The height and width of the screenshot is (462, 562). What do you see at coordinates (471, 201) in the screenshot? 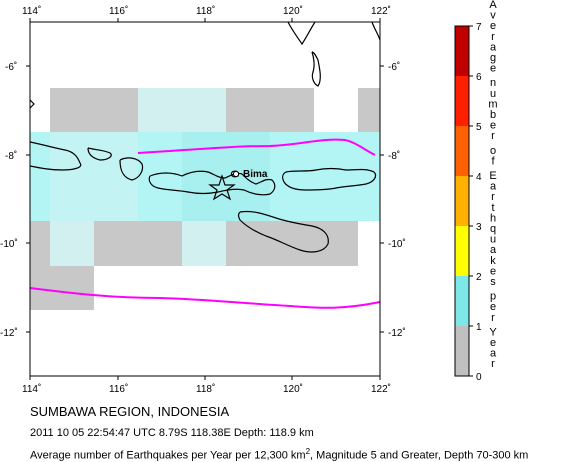
I see `legend-ticks` at bounding box center [471, 201].